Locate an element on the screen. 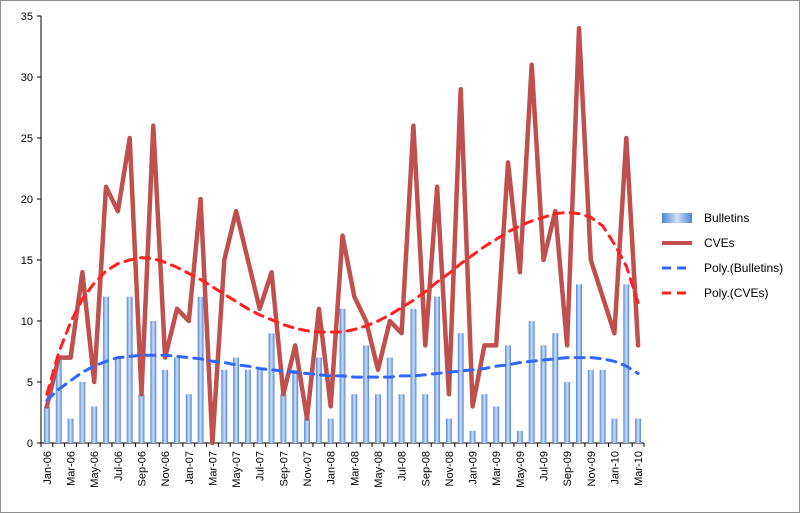  x-tick-label: Sep-09 is located at coordinates (568, 468).